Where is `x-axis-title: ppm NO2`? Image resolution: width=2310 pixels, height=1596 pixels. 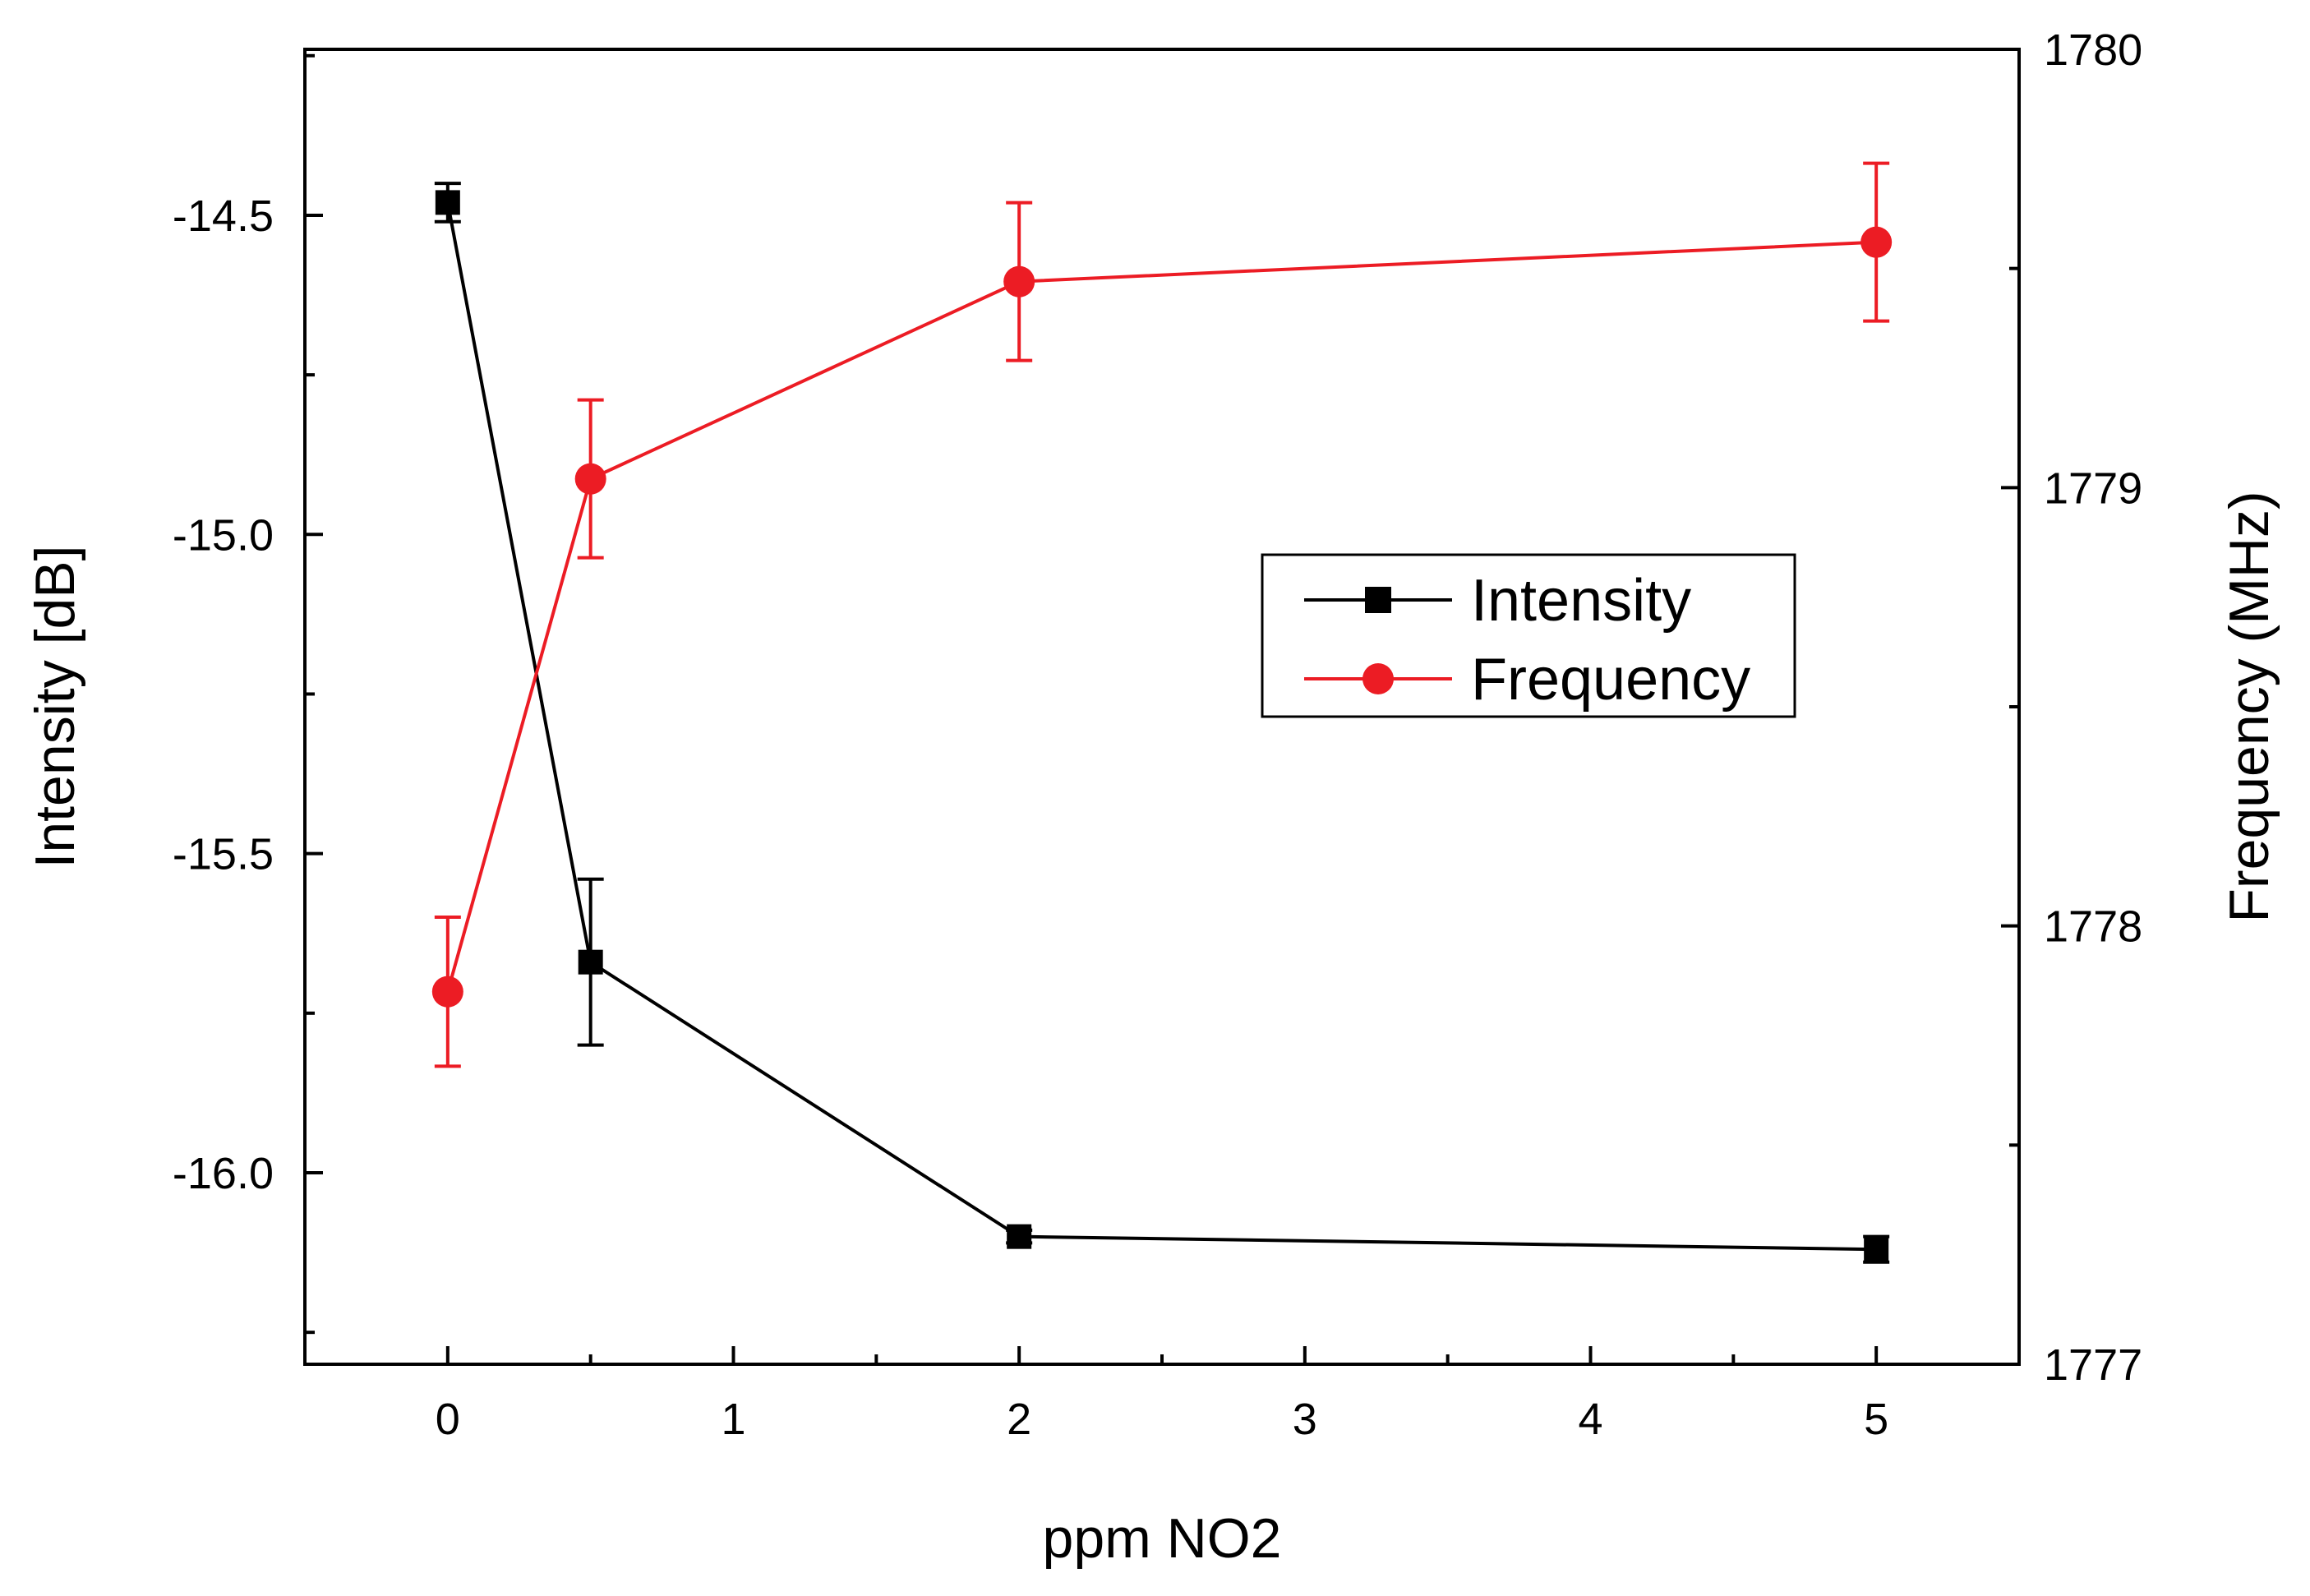 x-axis-title: ppm NO2 is located at coordinates (1162, 1539).